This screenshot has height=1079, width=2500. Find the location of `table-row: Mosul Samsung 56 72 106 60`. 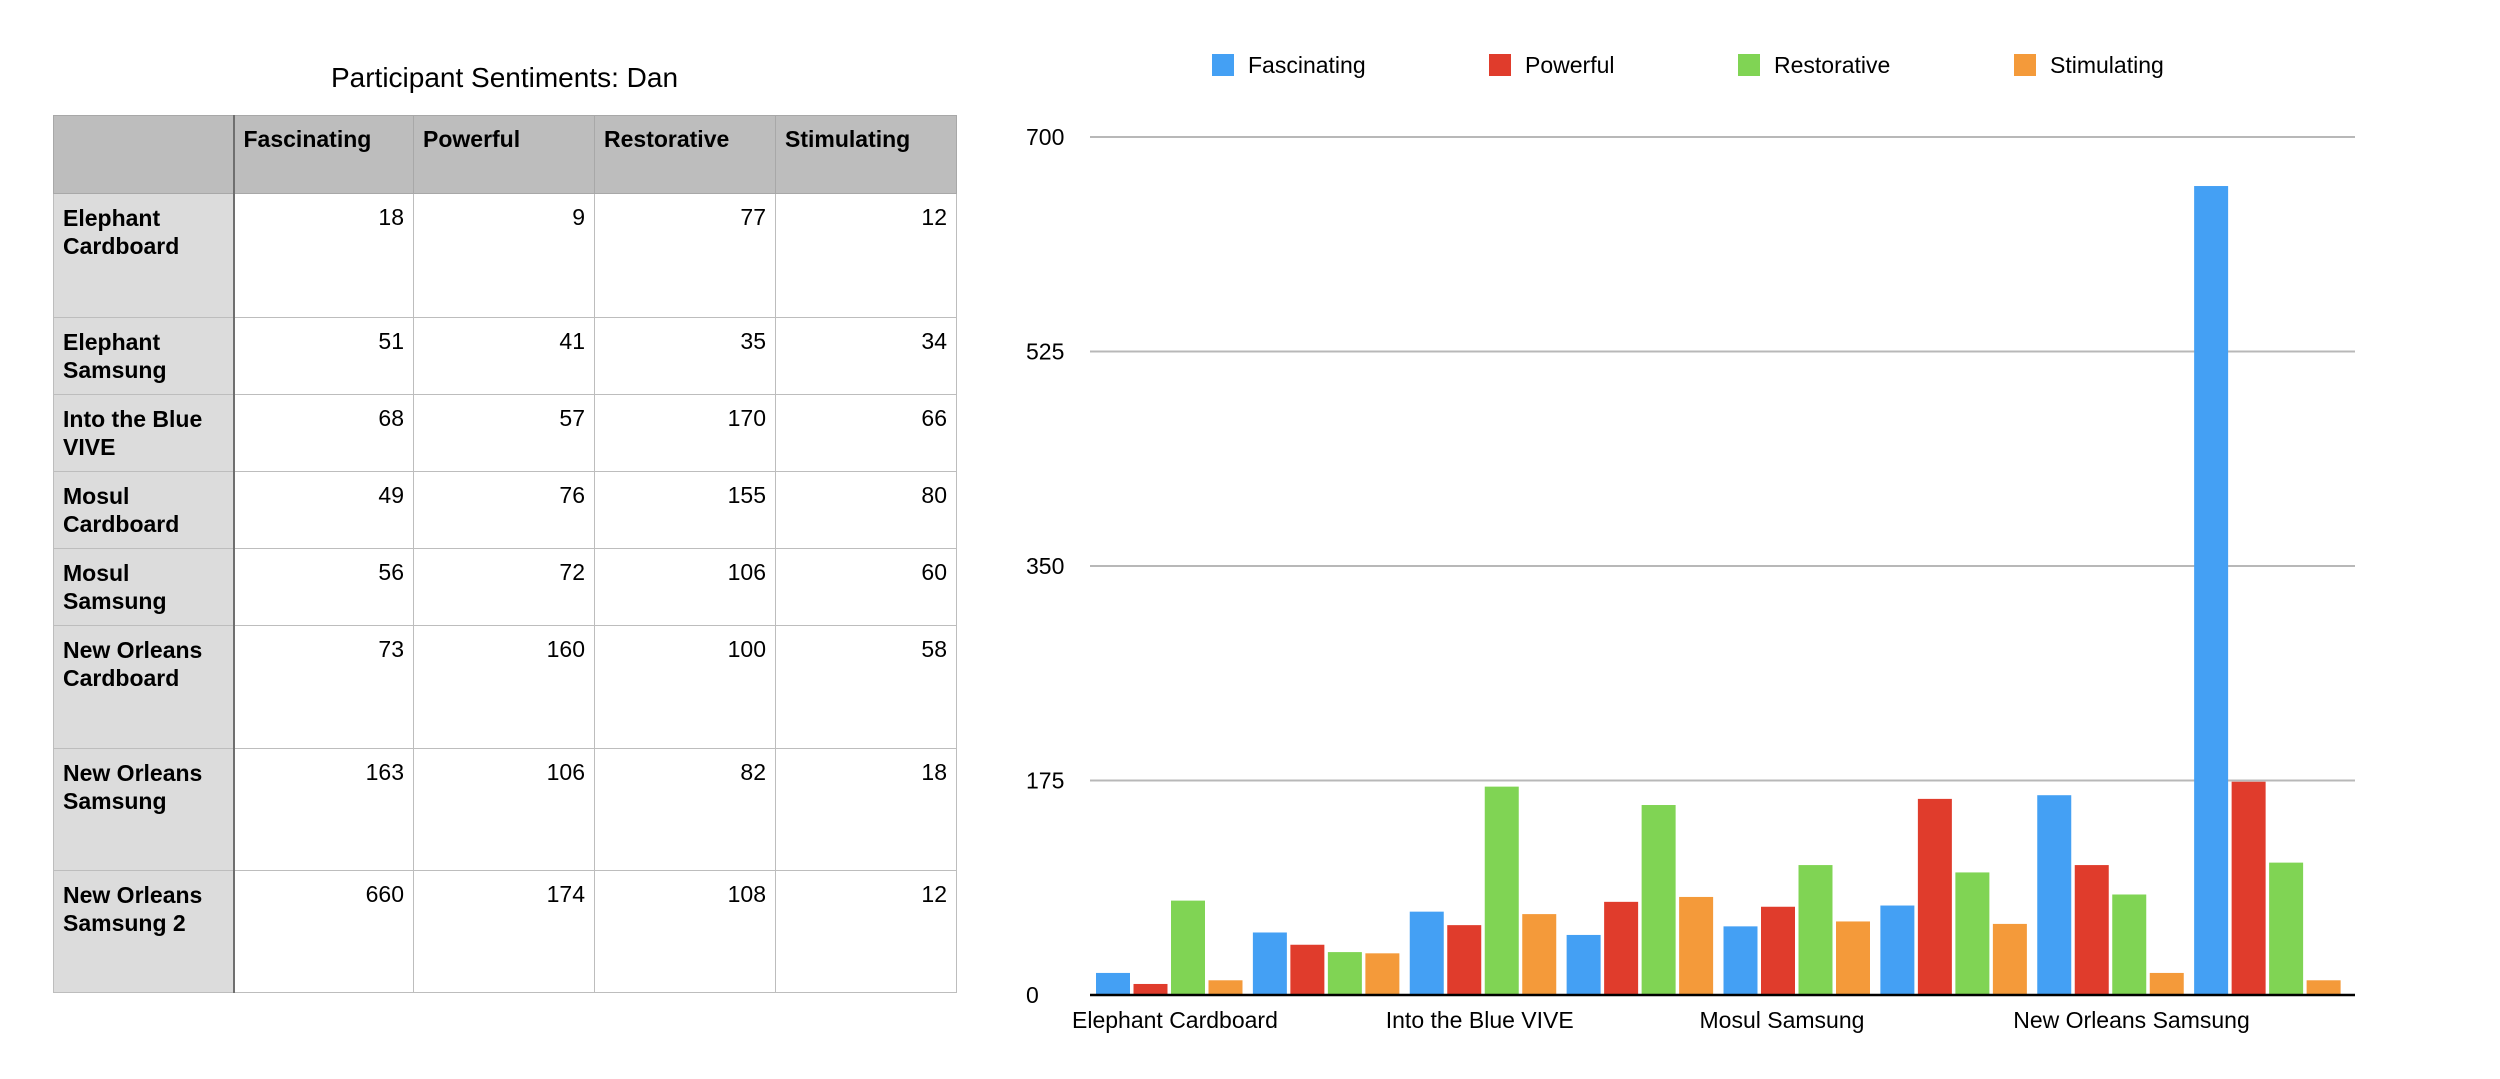

table-row: Mosul Samsung 56 72 106 60 is located at coordinates (505, 587).